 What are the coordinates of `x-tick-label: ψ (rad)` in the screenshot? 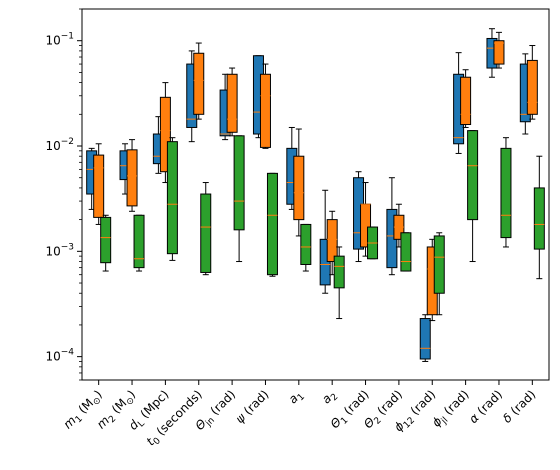 It's located at (252, 406).